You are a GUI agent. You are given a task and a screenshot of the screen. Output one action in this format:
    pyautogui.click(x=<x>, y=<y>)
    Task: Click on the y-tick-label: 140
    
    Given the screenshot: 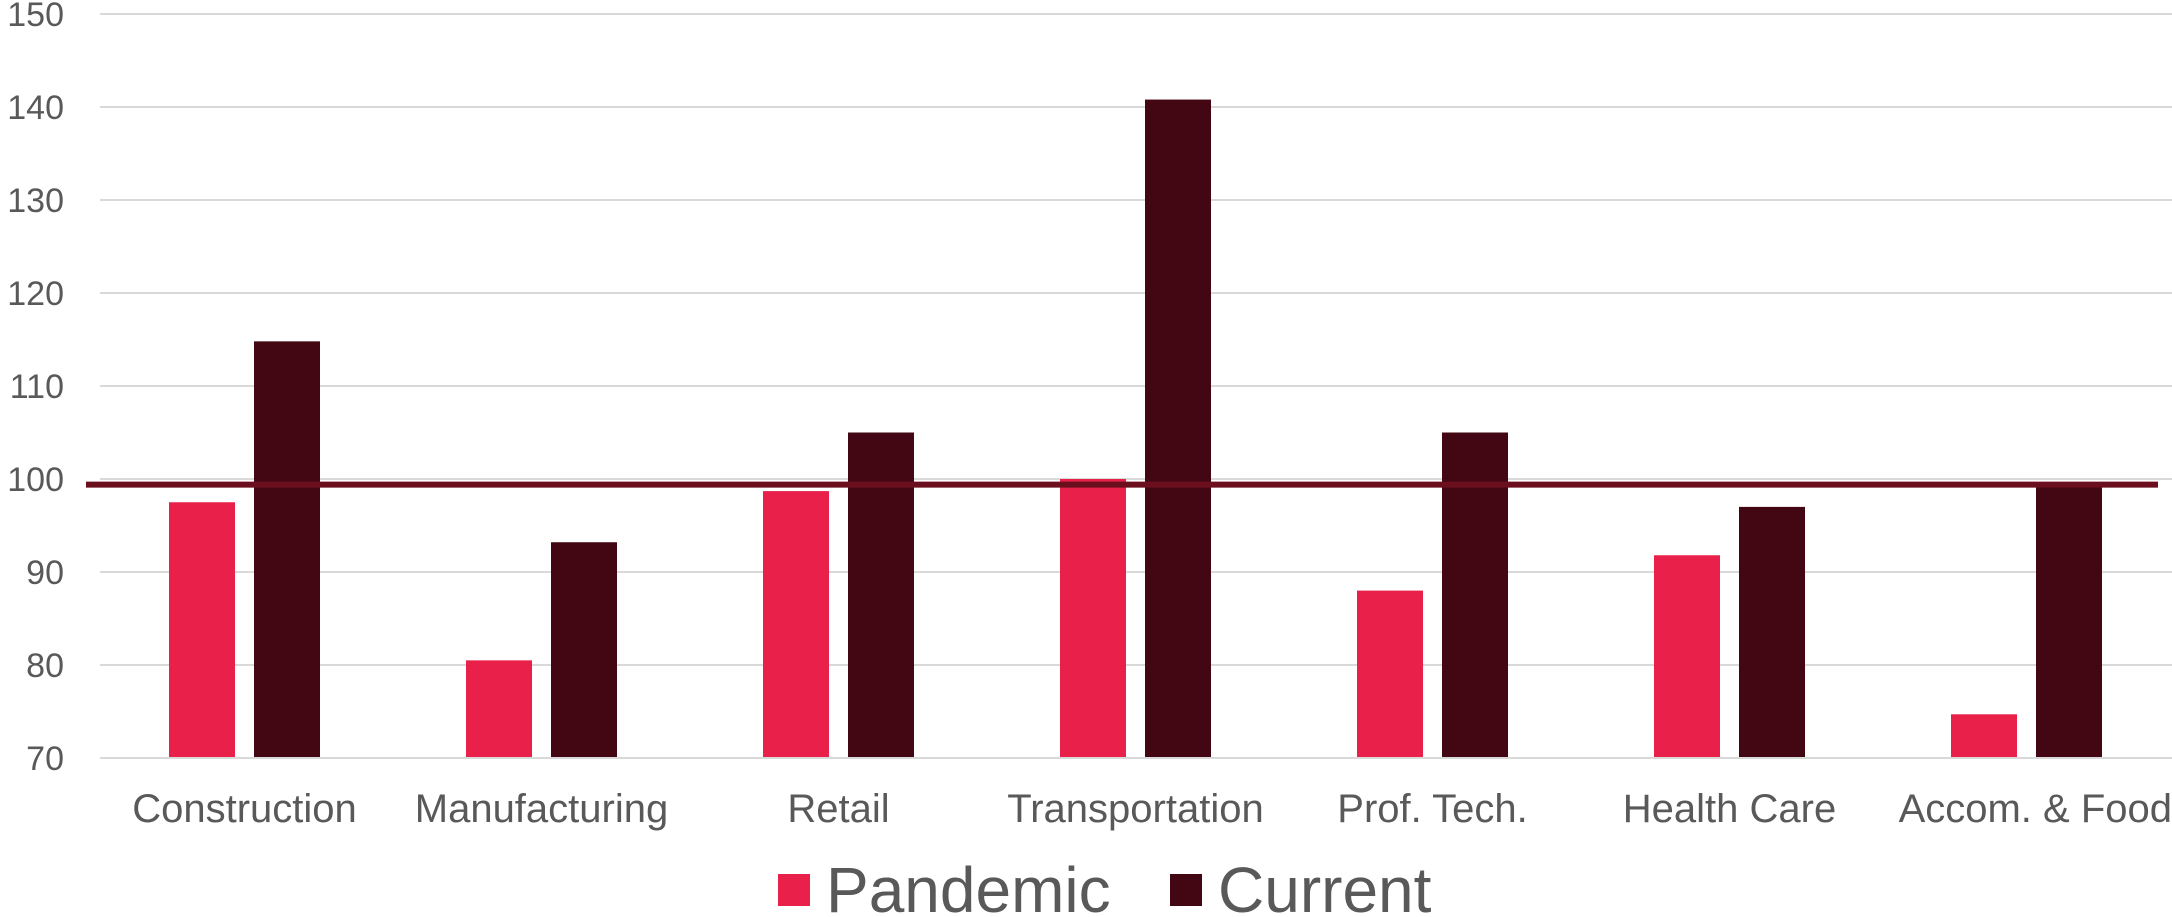 What is the action you would take?
    pyautogui.click(x=35, y=108)
    